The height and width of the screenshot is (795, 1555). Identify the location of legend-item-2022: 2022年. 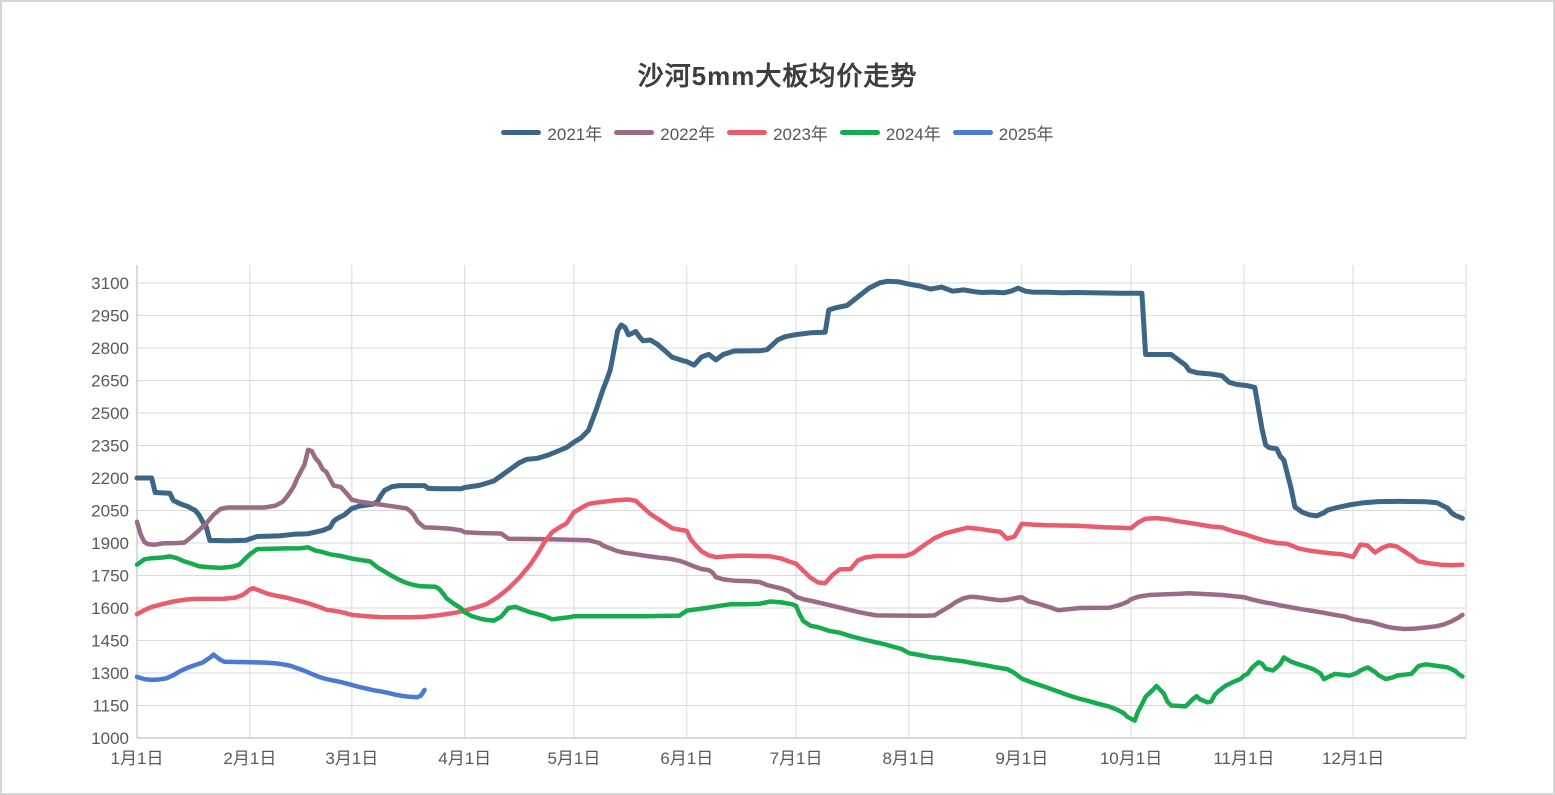
(664, 132).